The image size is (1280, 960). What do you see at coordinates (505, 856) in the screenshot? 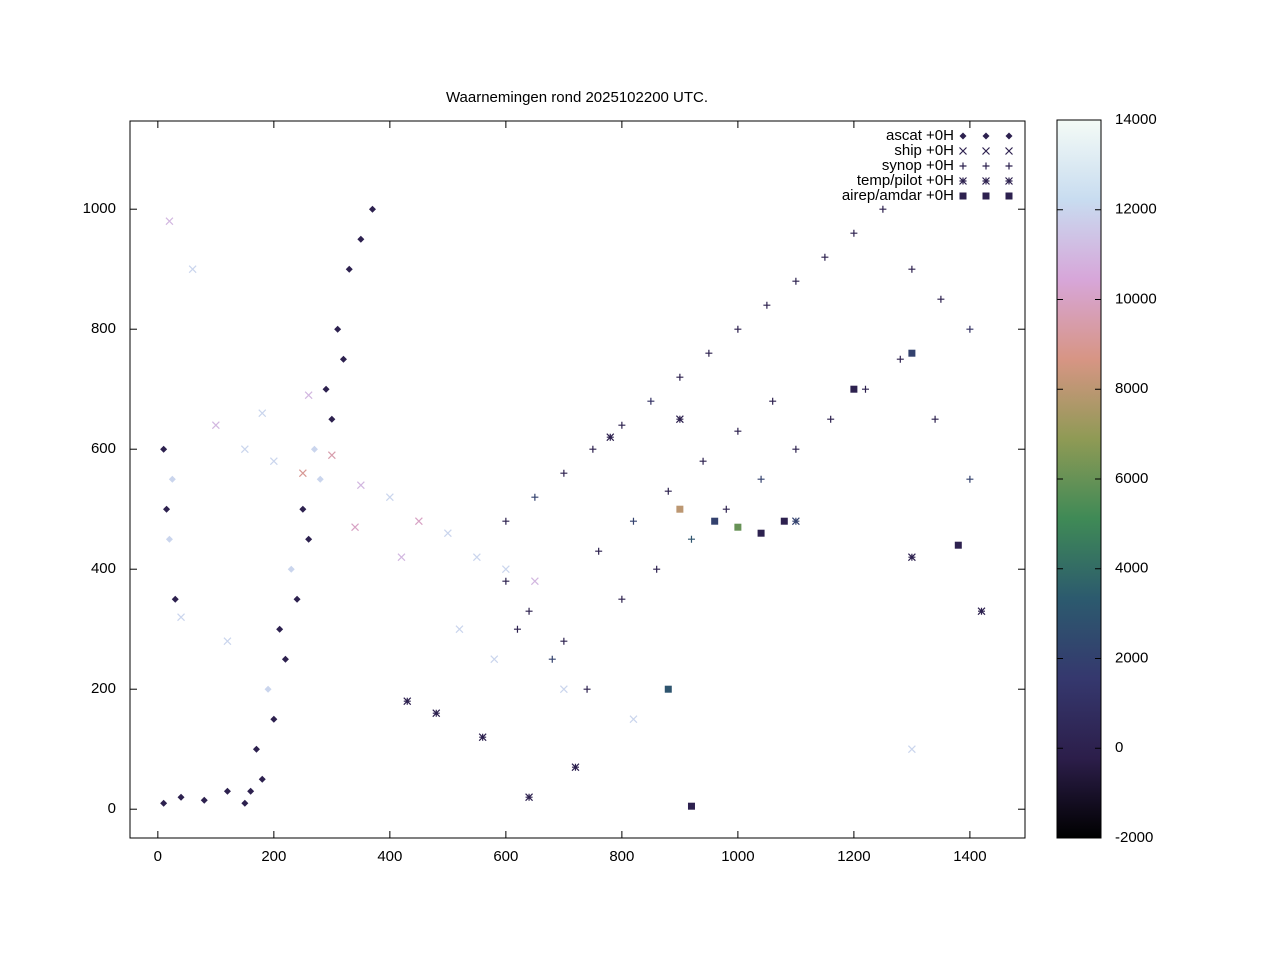
I see `x-tick-label: 600` at bounding box center [505, 856].